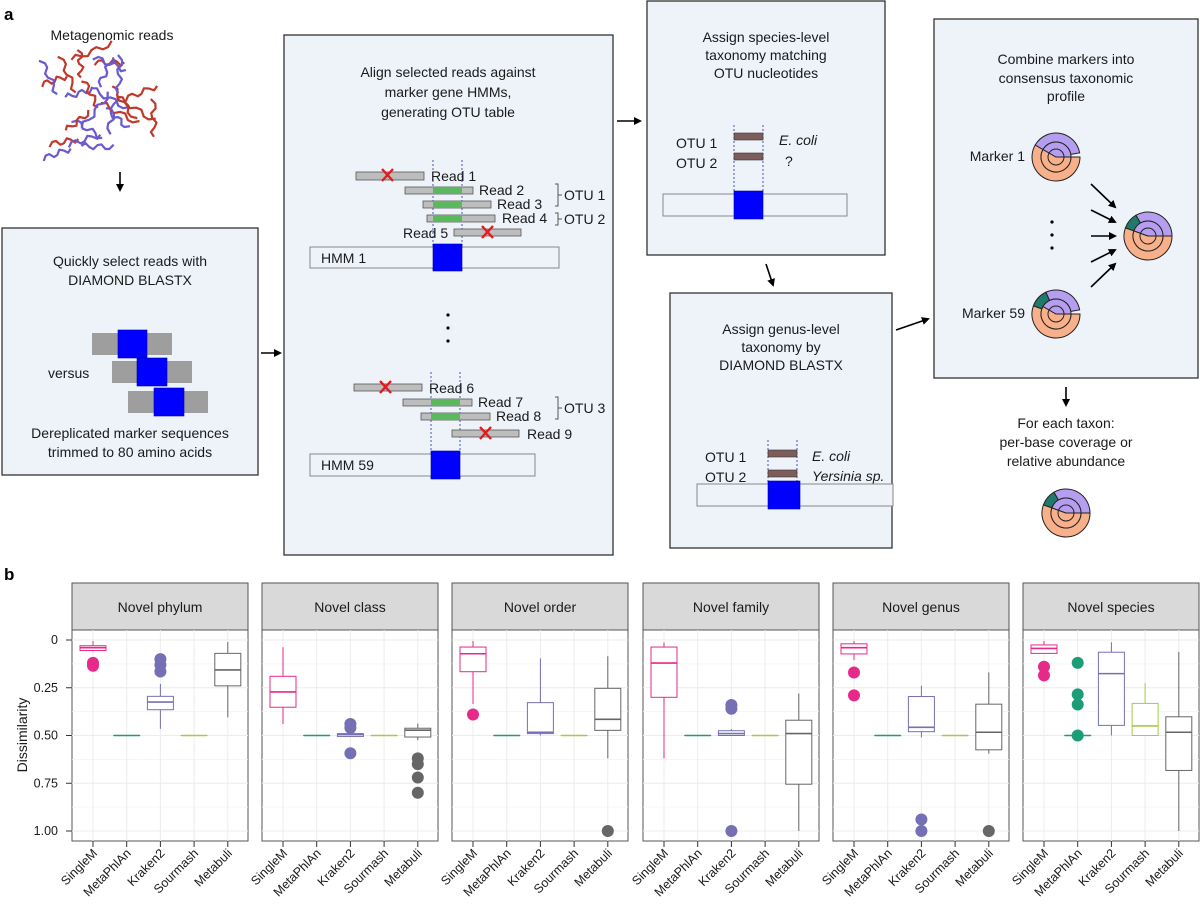 The width and height of the screenshot is (1200, 915). What do you see at coordinates (781, 329) in the screenshot?
I see `step4-title-1: Assign genus-level` at bounding box center [781, 329].